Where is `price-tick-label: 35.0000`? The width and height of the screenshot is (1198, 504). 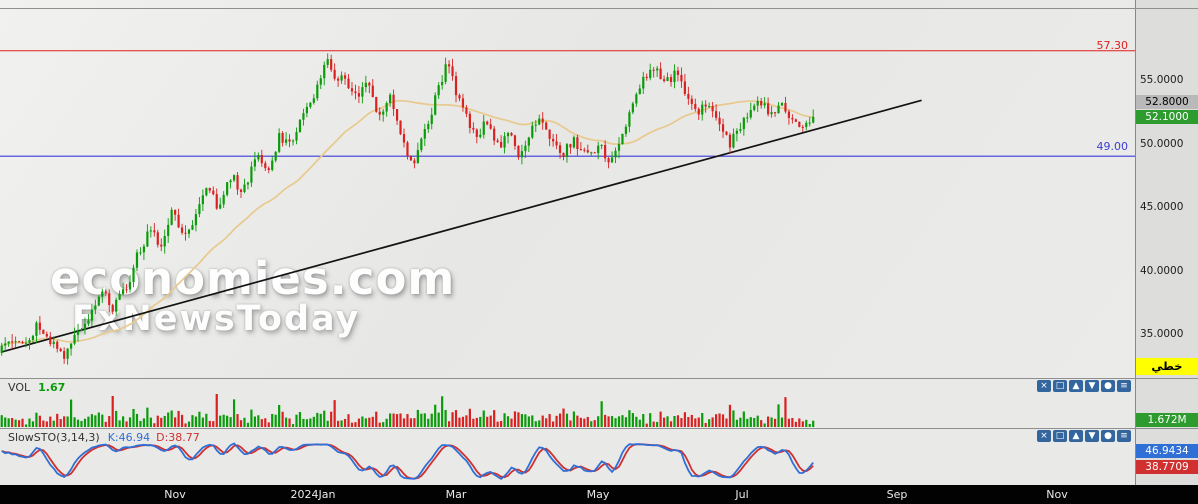
price-tick-label: 35.0000 is located at coordinates (1162, 334).